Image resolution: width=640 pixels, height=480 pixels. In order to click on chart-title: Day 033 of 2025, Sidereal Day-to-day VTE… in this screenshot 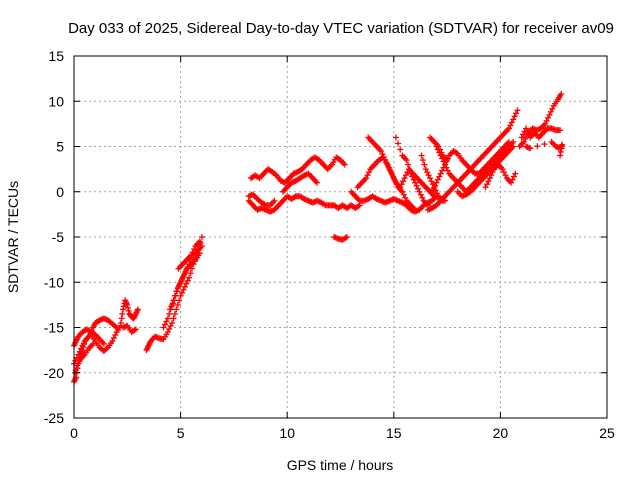, I will do `click(341, 28)`.